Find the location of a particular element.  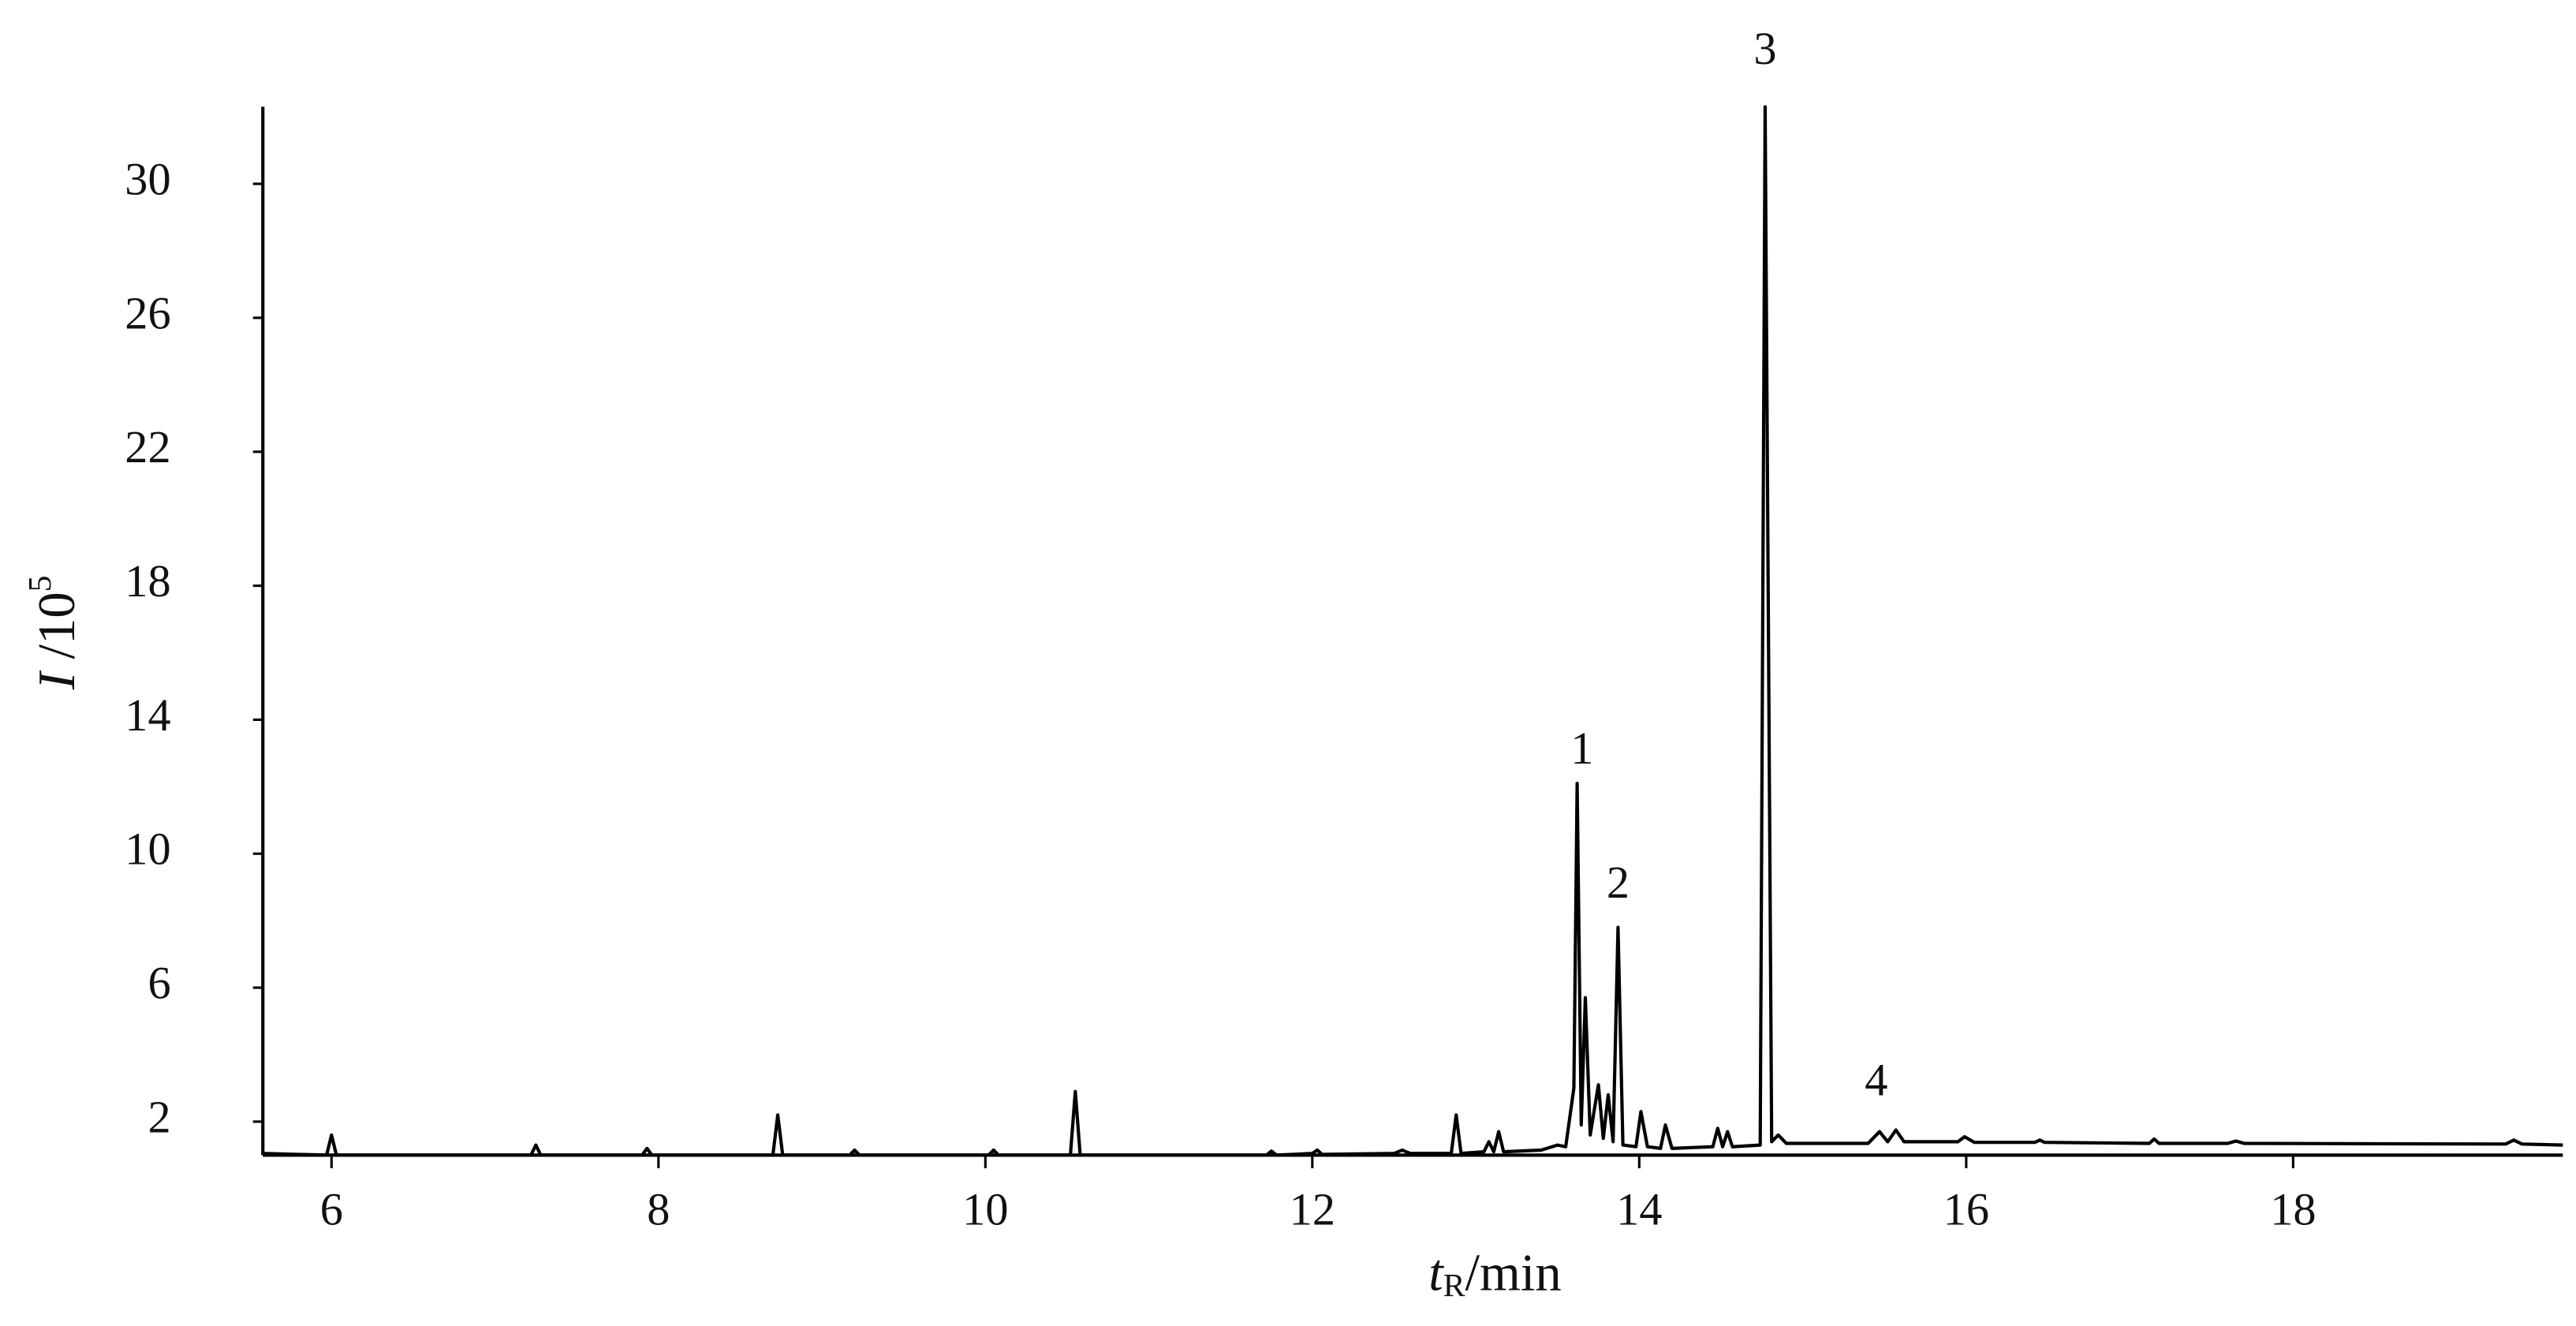

y-label-part: /10 is located at coordinates (57, 632).